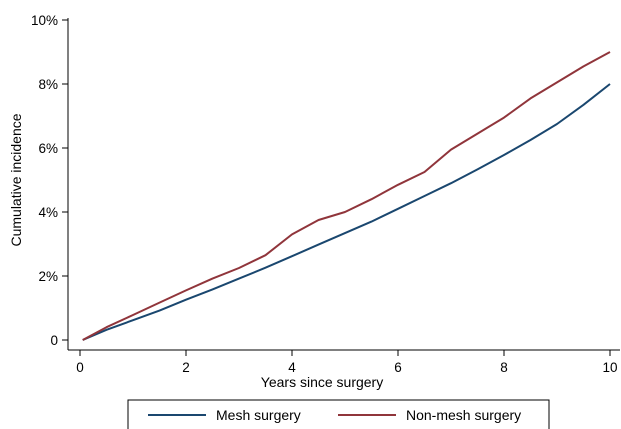 The image size is (621, 429). Describe the element at coordinates (609, 367) in the screenshot. I see `x-tick-label: 10` at that location.